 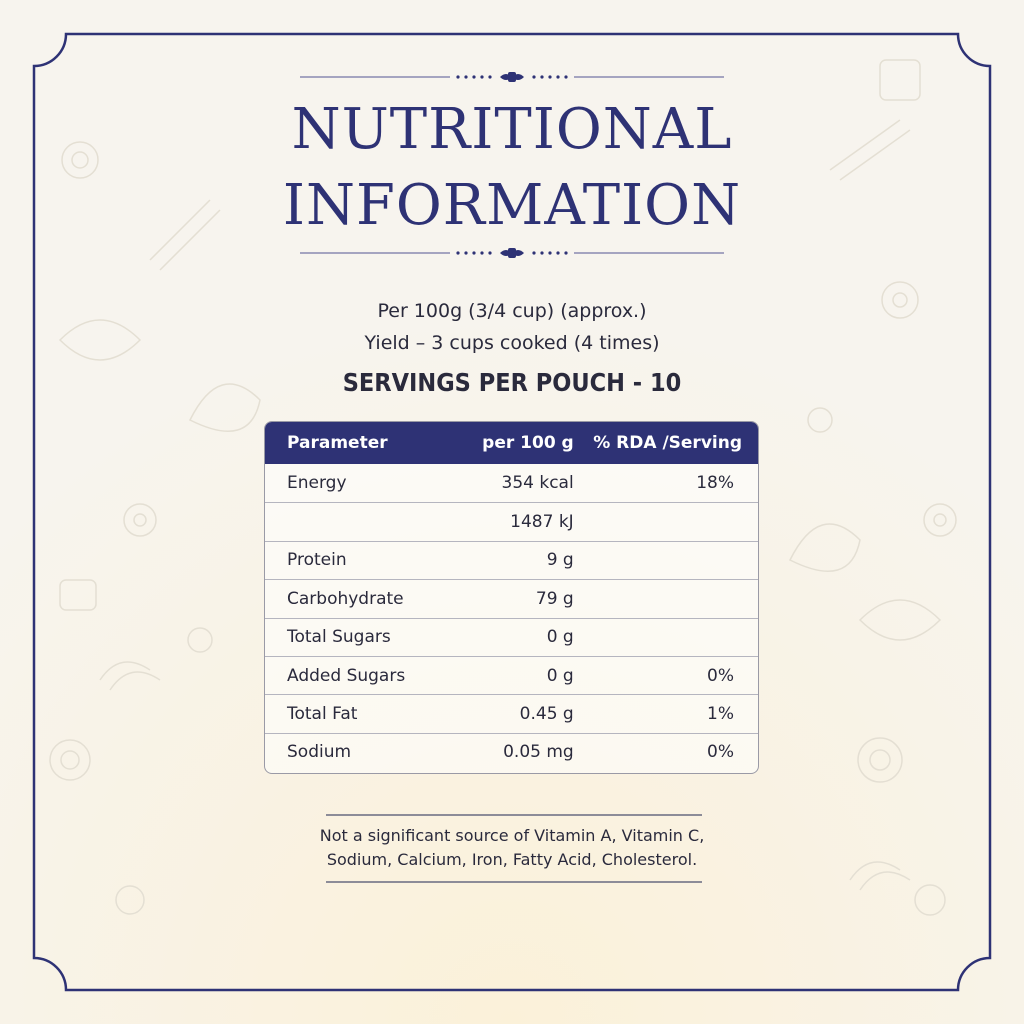 I want to click on header-parameter: Parameter, so click(x=337, y=443).